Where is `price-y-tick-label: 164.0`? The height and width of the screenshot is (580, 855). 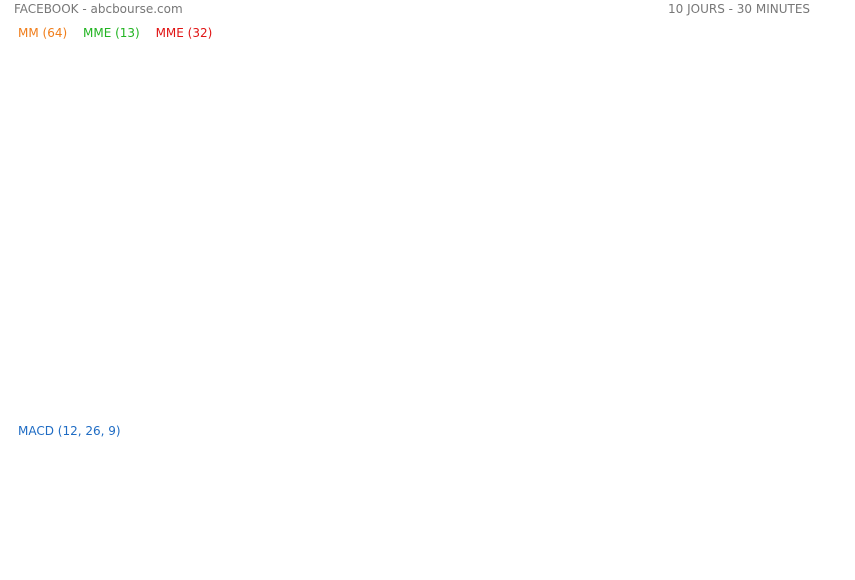 price-y-tick-label: 164.0 is located at coordinates (829, 69).